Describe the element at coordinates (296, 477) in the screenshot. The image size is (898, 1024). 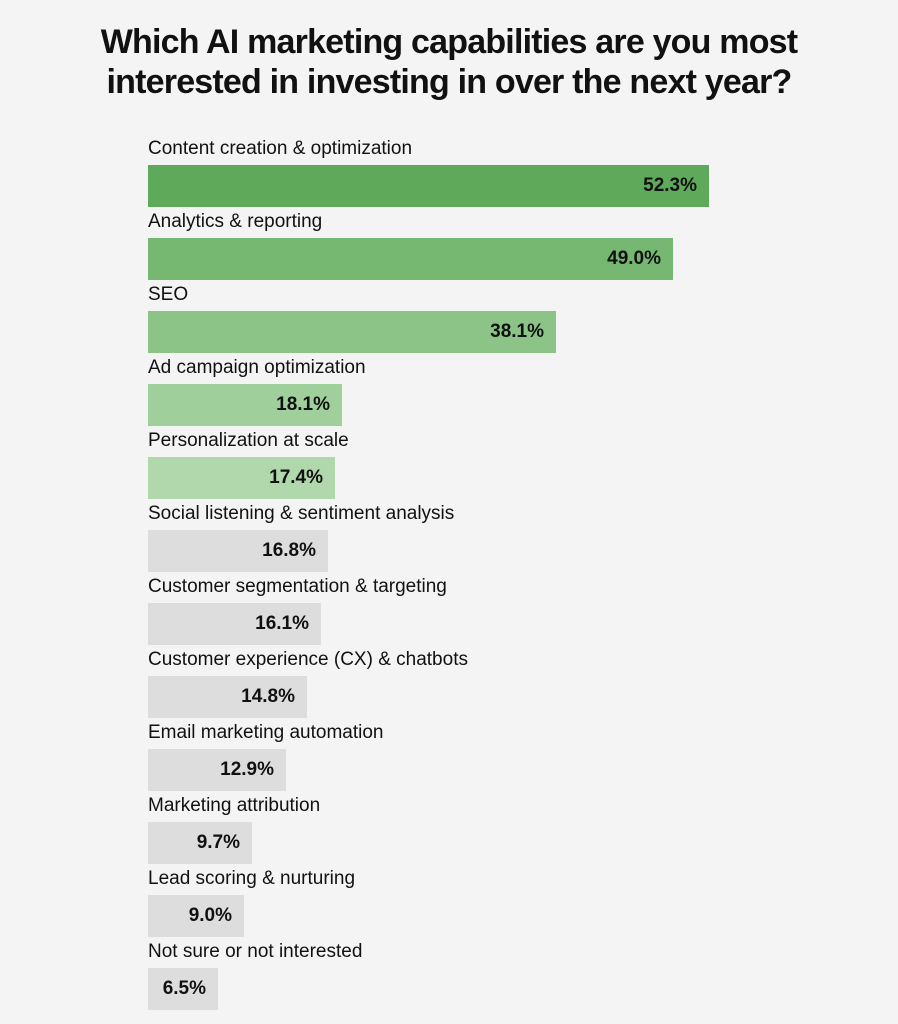
I see `bar-value-label: 17.4%` at that location.